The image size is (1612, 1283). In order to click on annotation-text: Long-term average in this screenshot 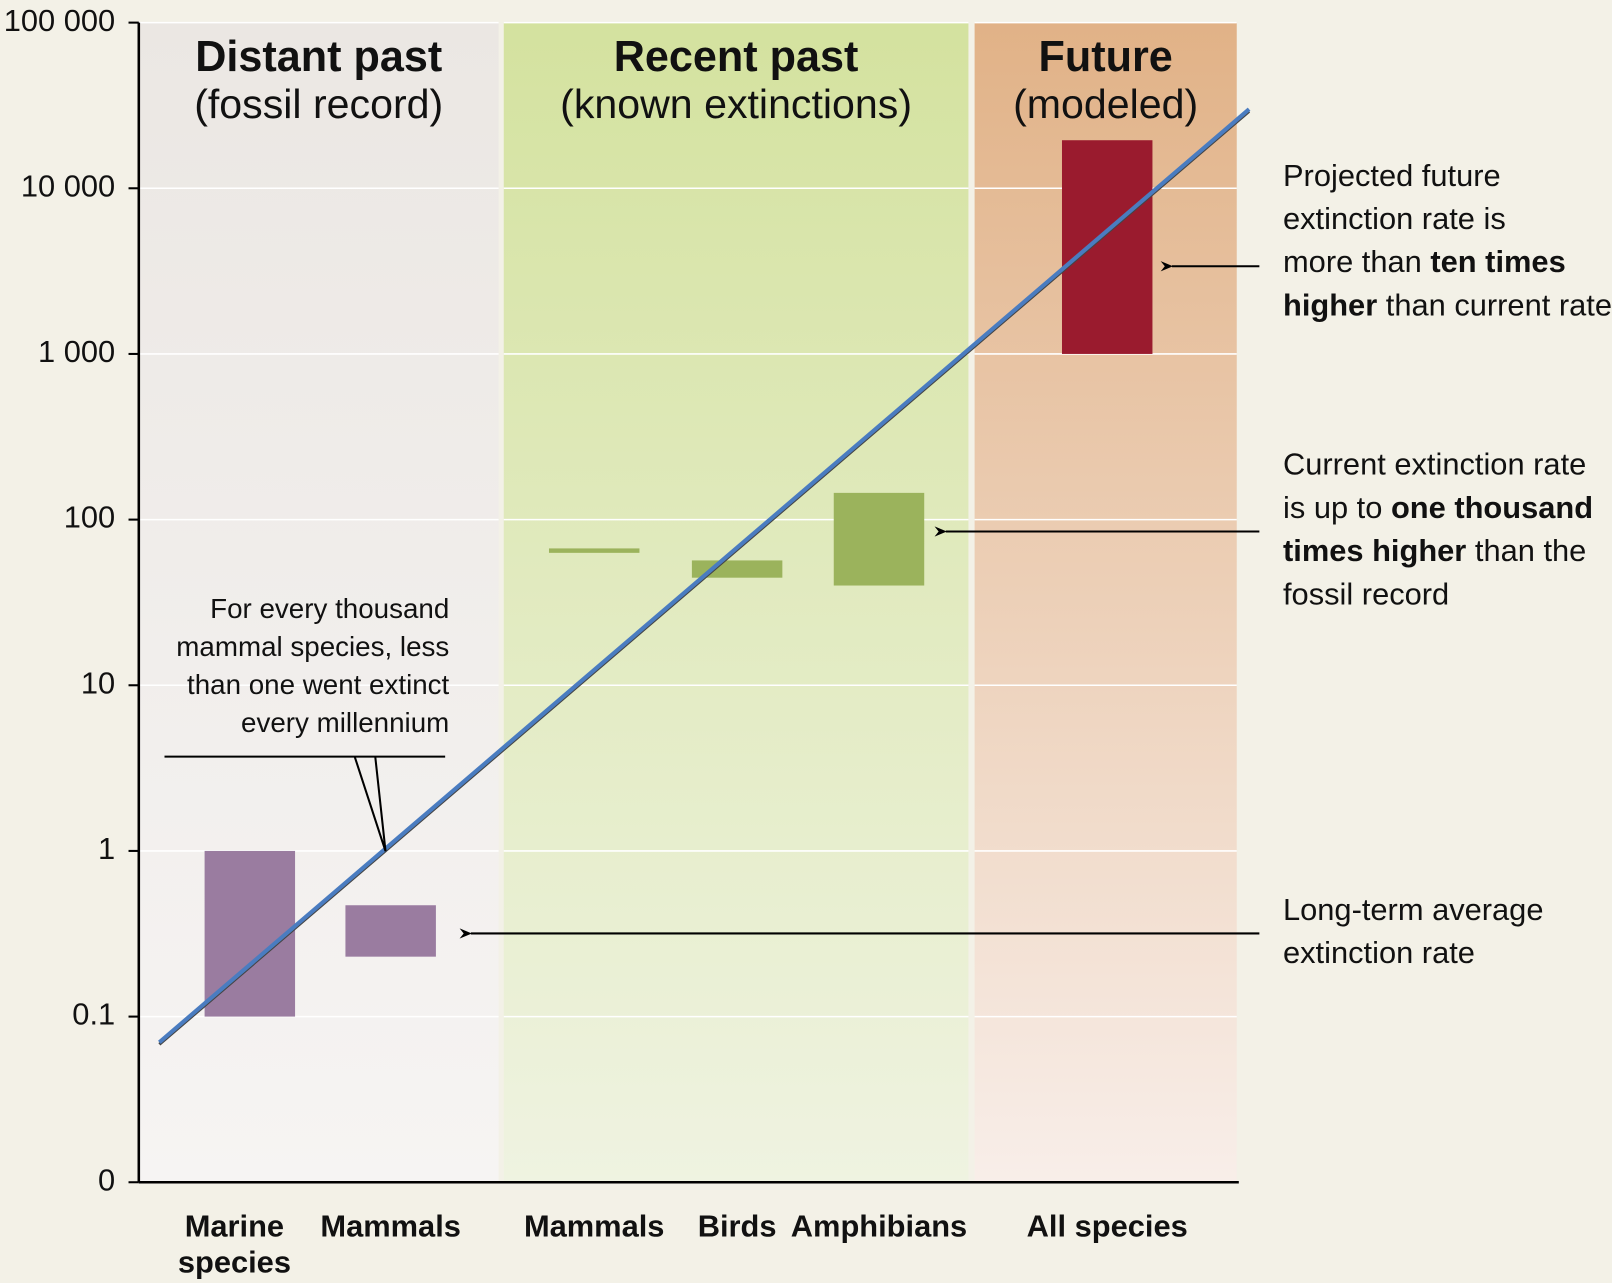, I will do `click(1413, 909)`.